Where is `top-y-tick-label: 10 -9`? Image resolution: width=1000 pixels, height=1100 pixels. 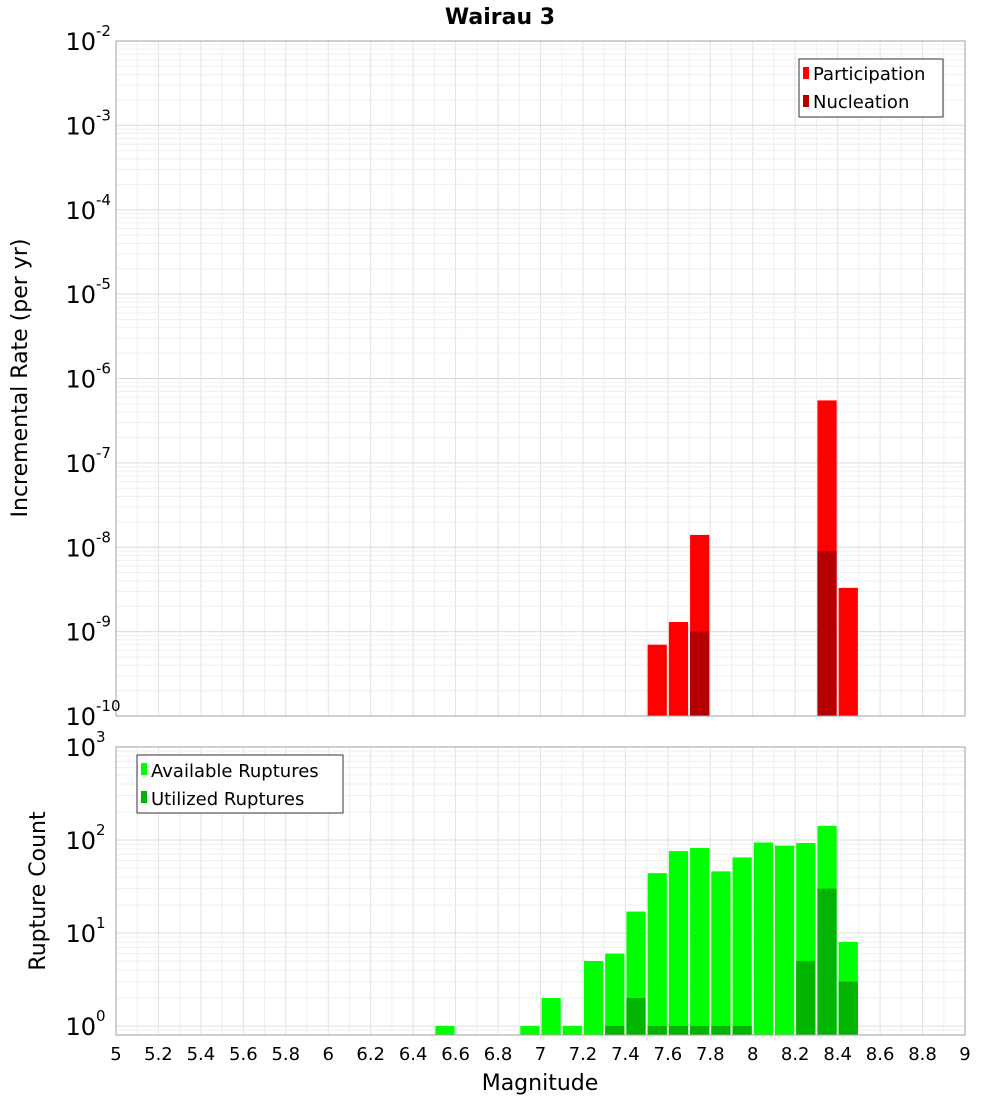
top-y-tick-label: 10 -9 is located at coordinates (88, 630).